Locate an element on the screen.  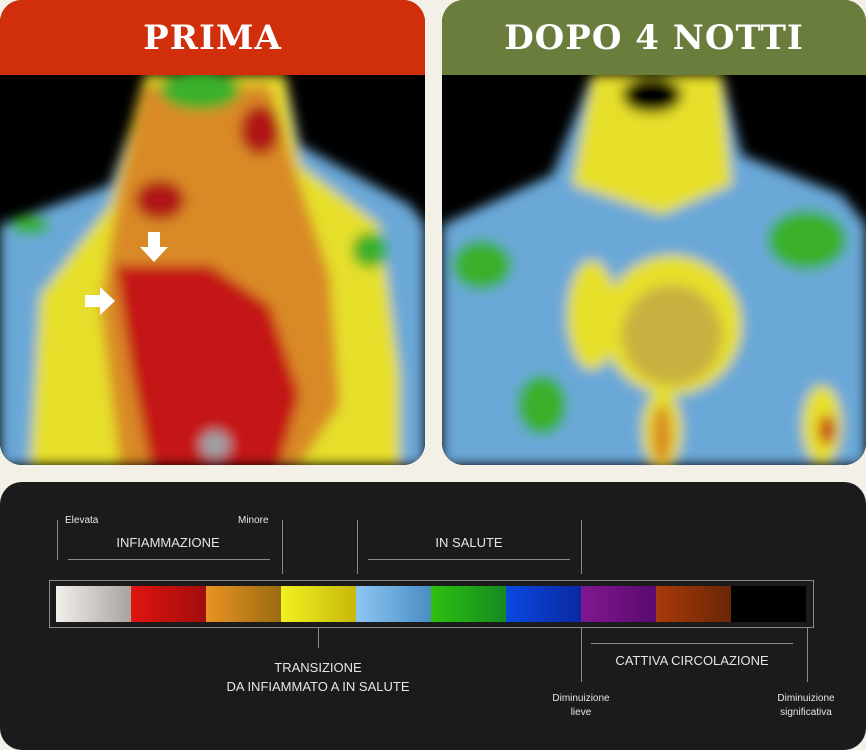
before-title: PRIMA is located at coordinates (212, 37).